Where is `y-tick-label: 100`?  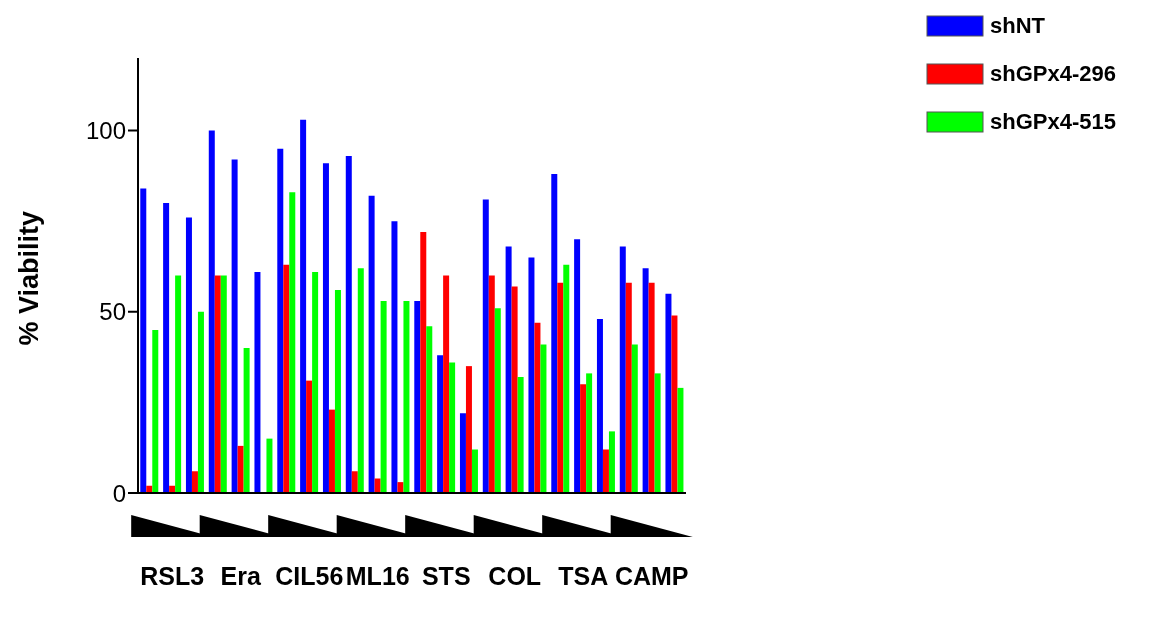
y-tick-label: 100 is located at coordinates (105, 131).